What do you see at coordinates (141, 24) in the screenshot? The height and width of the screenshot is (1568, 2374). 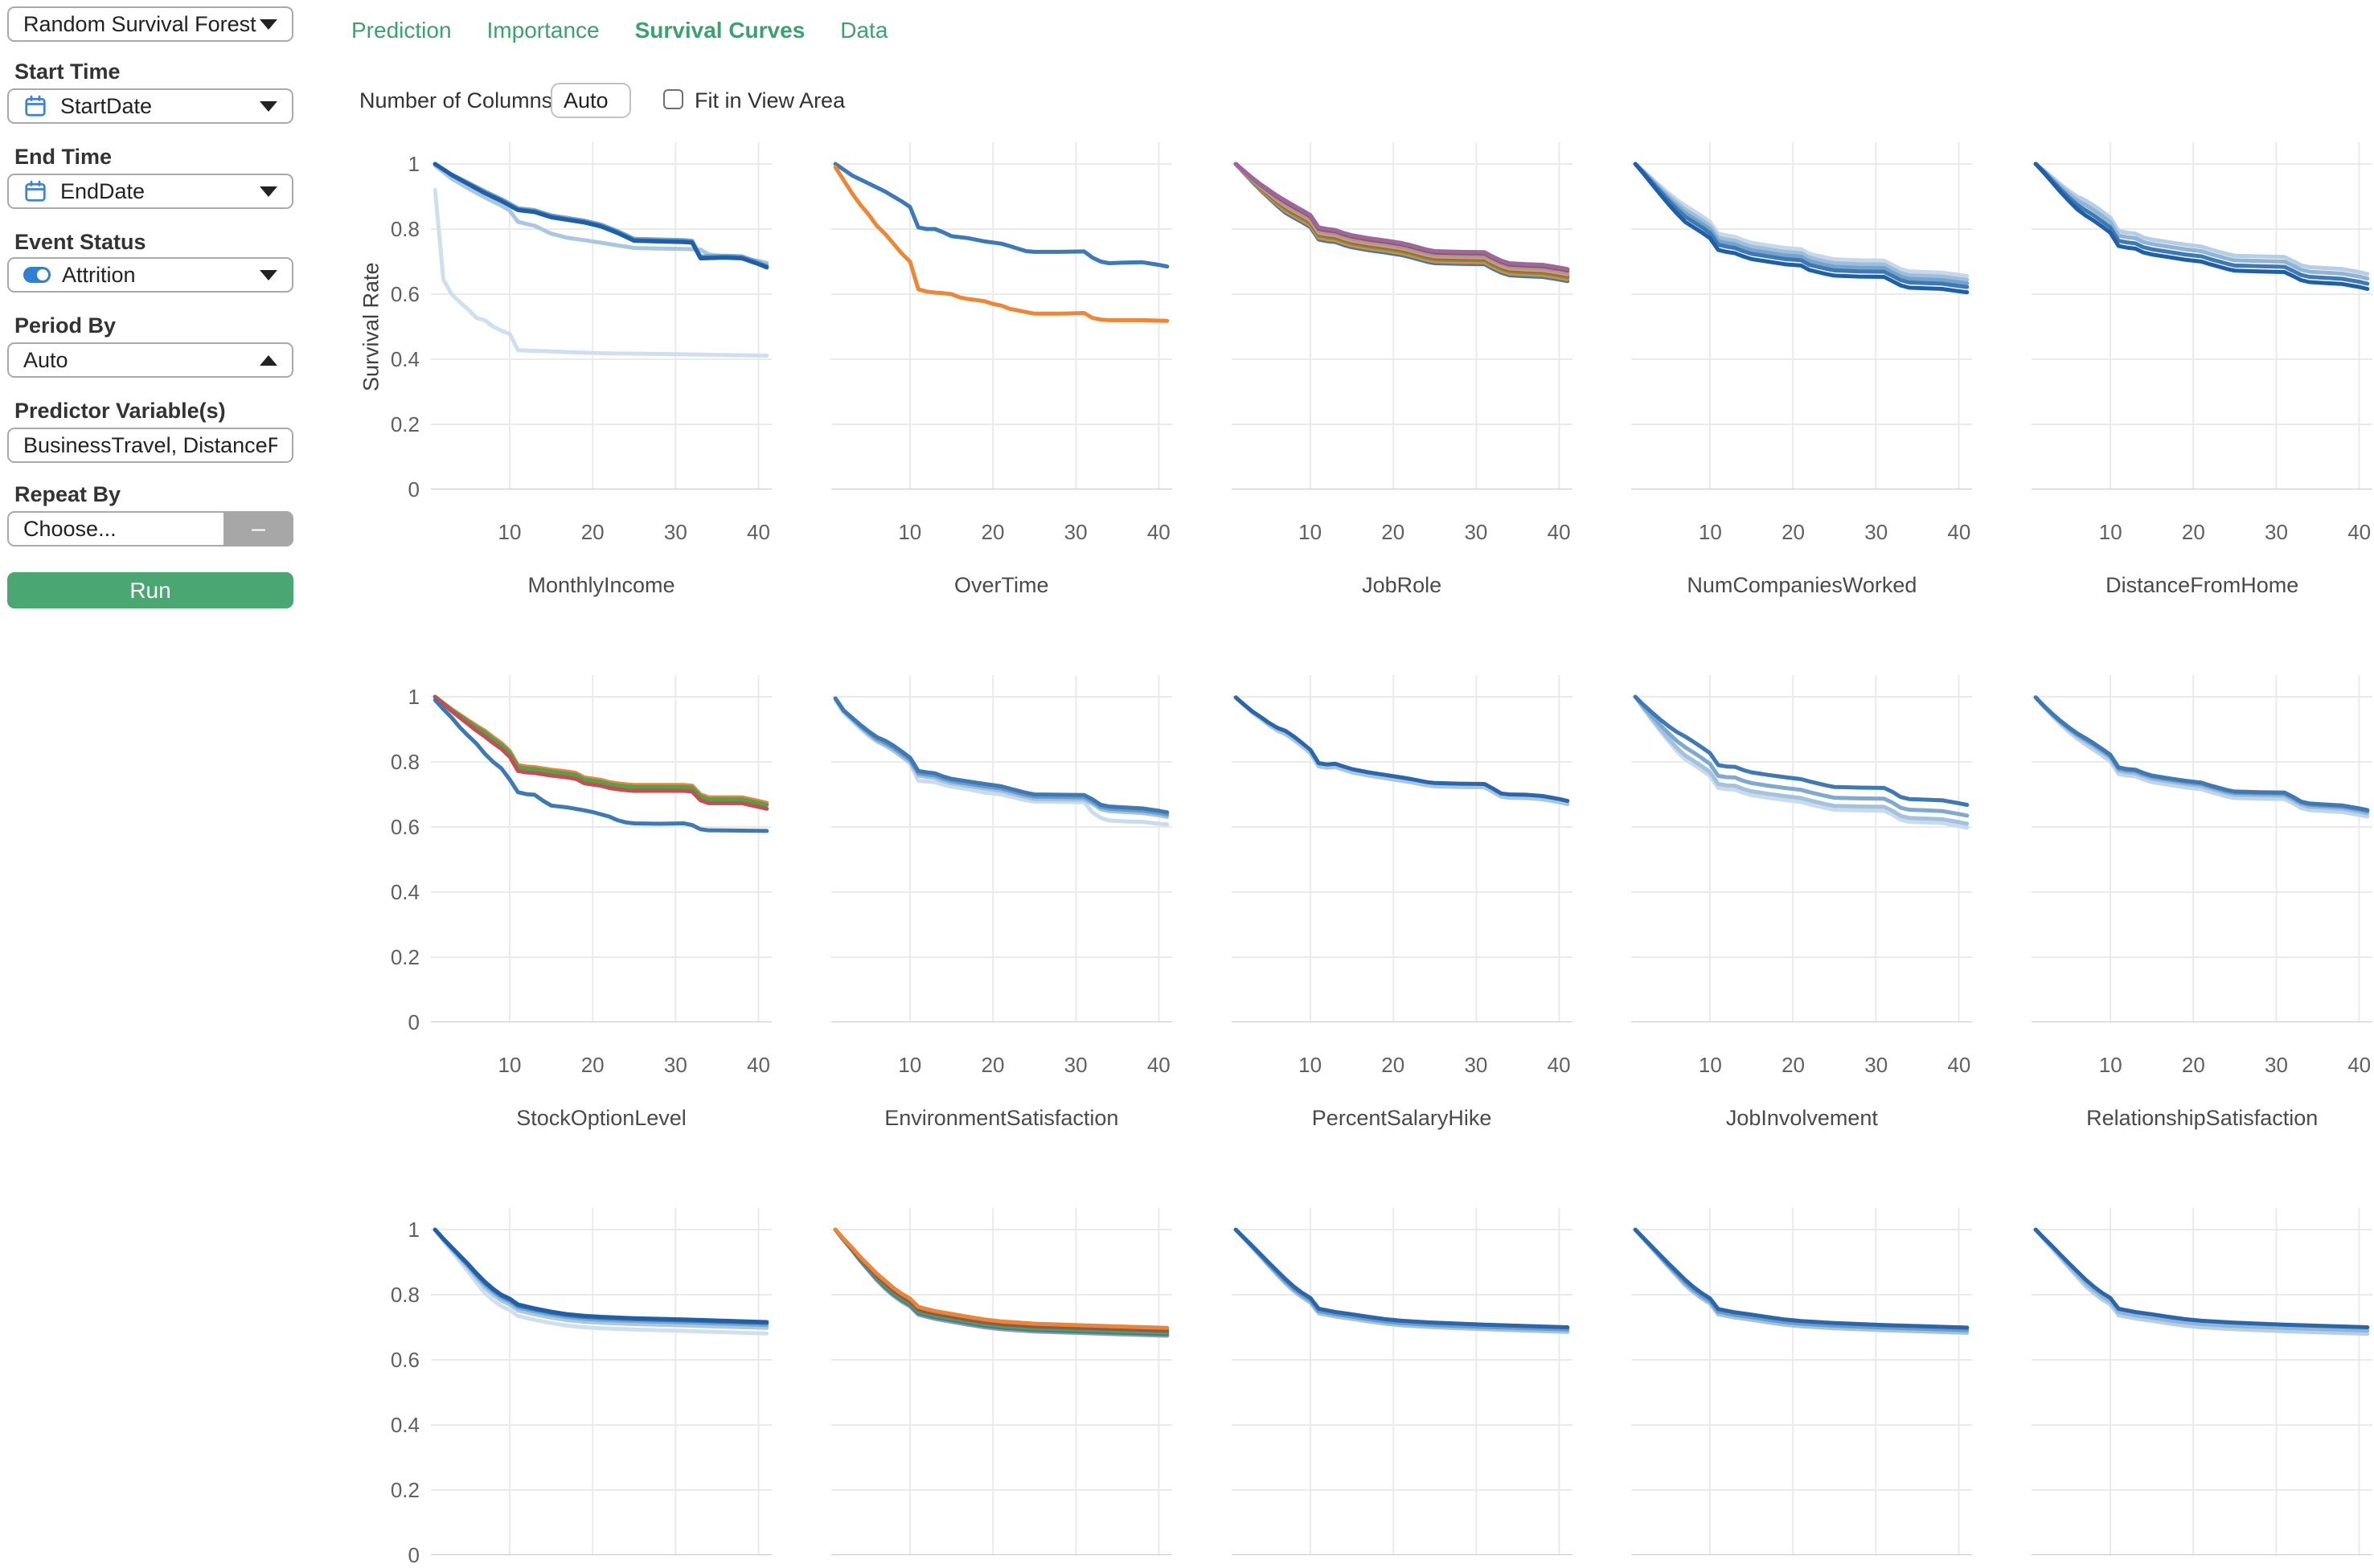 I see `model-select-value: Random Survival Forest` at bounding box center [141, 24].